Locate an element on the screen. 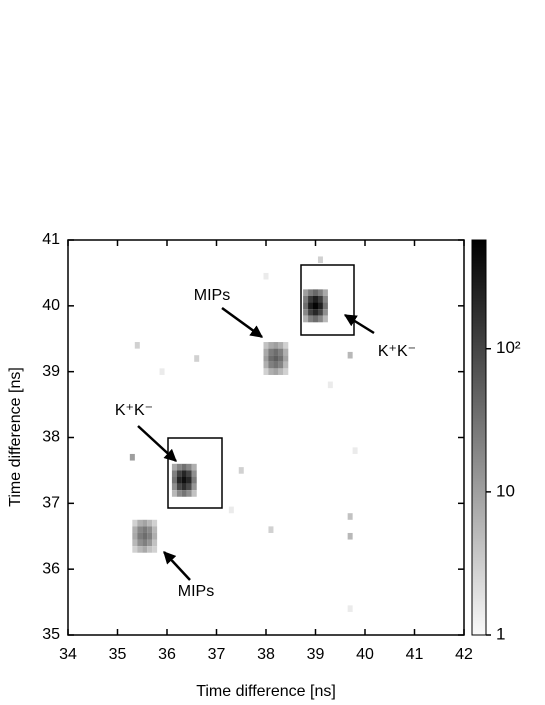 This screenshot has height=705, width=545. y-axis-label: Time difference [ns] is located at coordinates (15, 437).